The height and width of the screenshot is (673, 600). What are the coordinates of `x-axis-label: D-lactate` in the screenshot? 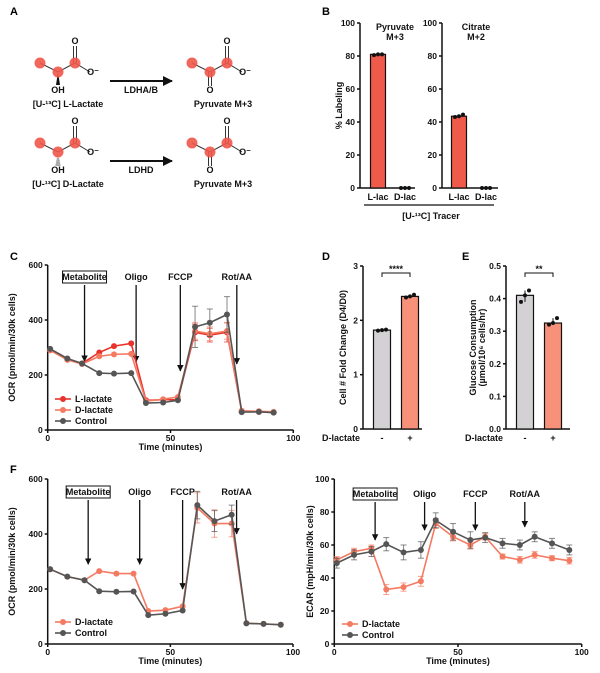 It's located at (341, 438).